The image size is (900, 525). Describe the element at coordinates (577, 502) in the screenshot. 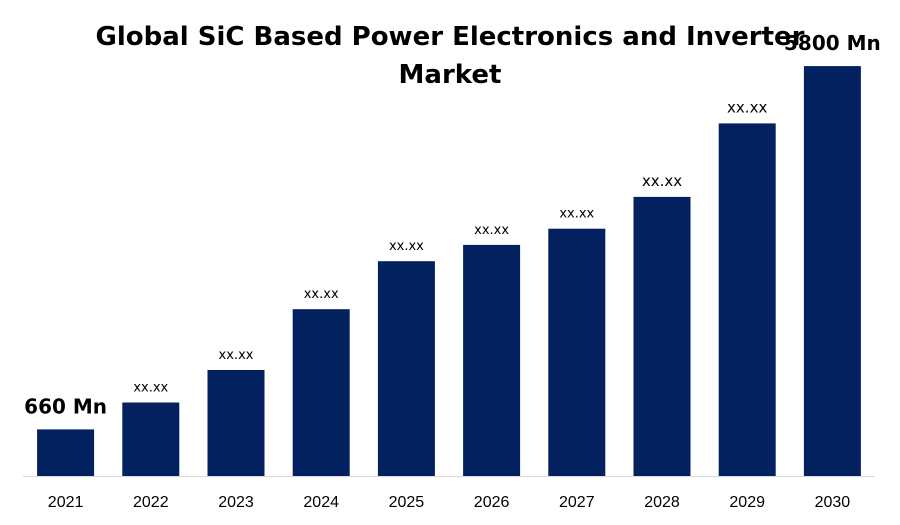

I see `x-tick-label-2027: 2027` at that location.